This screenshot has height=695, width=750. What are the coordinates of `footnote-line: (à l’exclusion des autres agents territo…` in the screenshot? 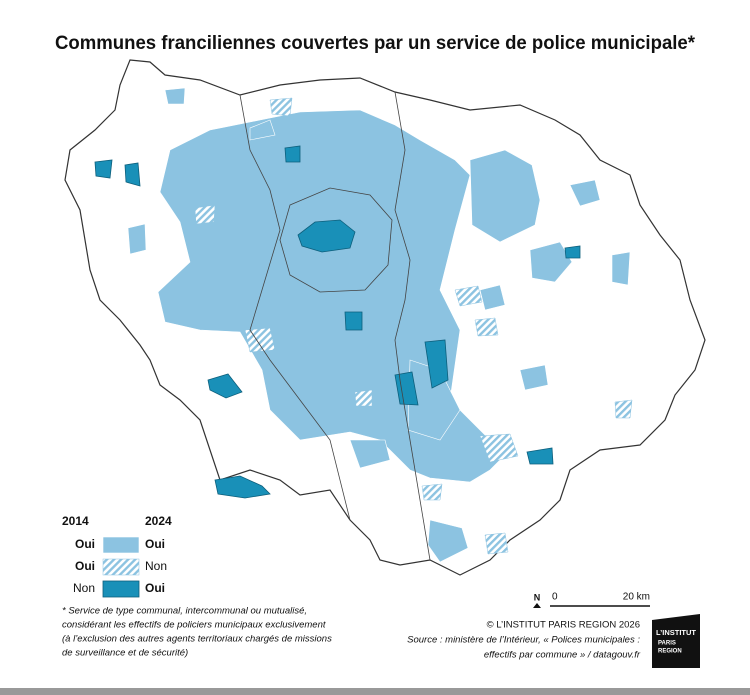 It's located at (197, 639).